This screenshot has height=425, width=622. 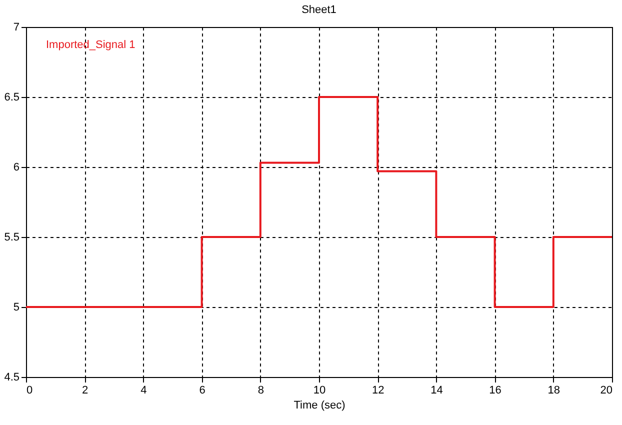 I want to click on y-tick-label: 6.5, so click(x=12, y=98).